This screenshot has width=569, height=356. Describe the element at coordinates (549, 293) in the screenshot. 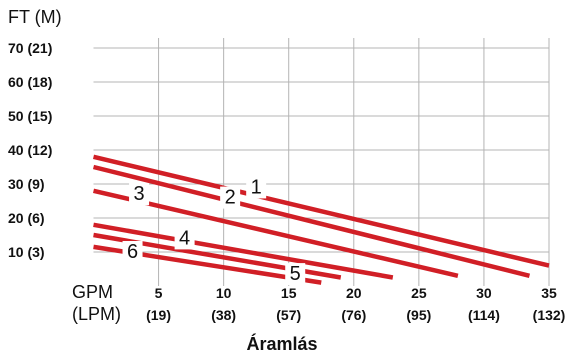

I see `x-tick-label-gpm: 35` at that location.